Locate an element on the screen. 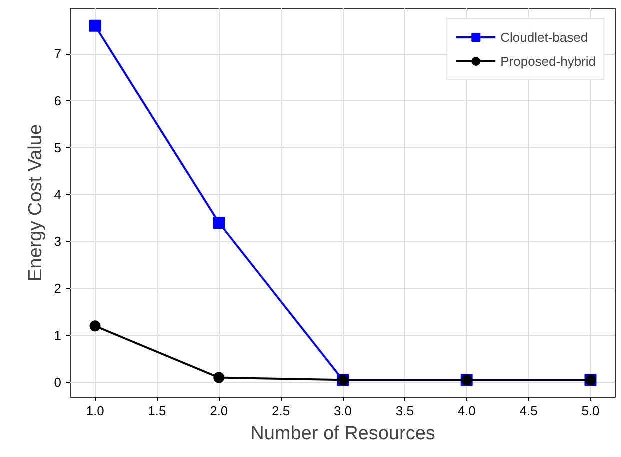  x-tick-label: 1.5 is located at coordinates (157, 411).